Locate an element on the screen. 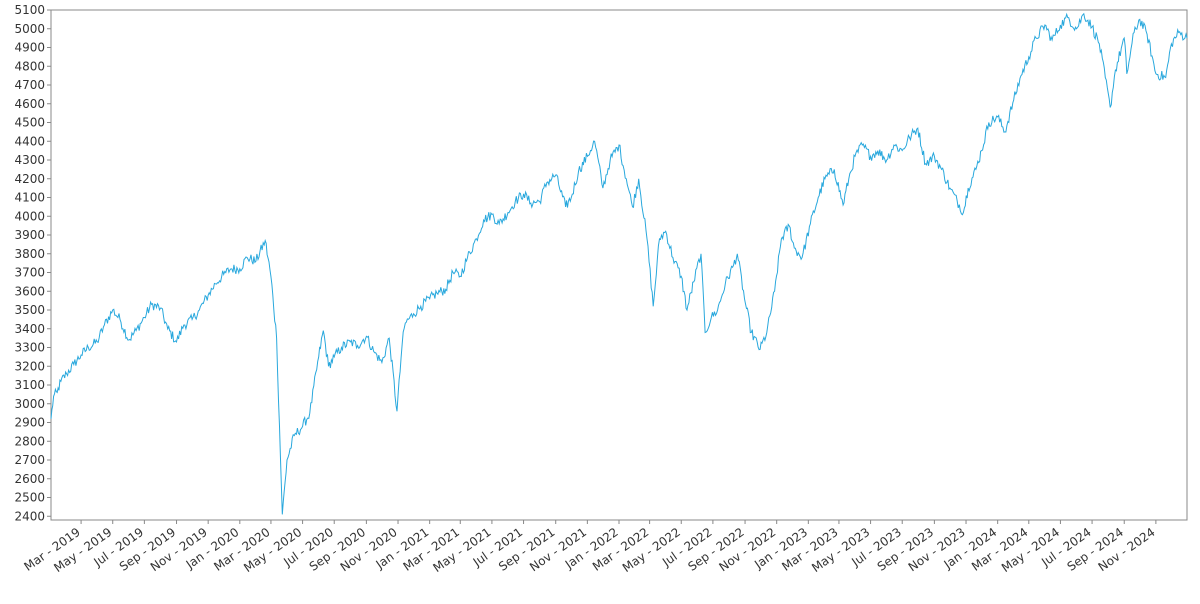 This screenshot has height=604, width=1200. y-tick-label: 4700 is located at coordinates (29, 85).